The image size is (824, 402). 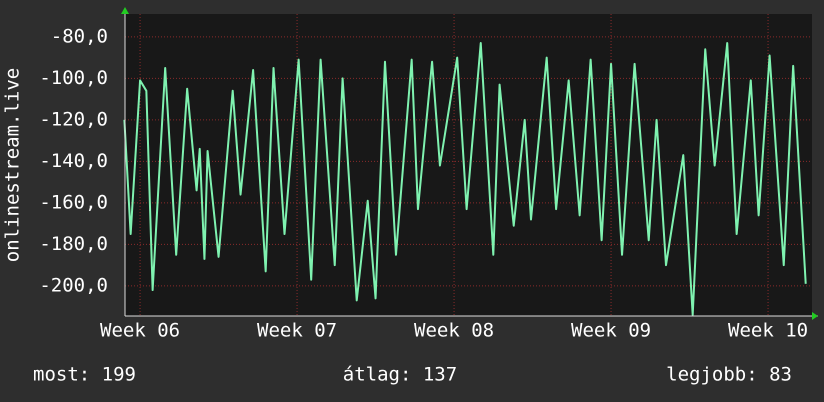 I want to click on y-arrow, so click(x=125, y=10).